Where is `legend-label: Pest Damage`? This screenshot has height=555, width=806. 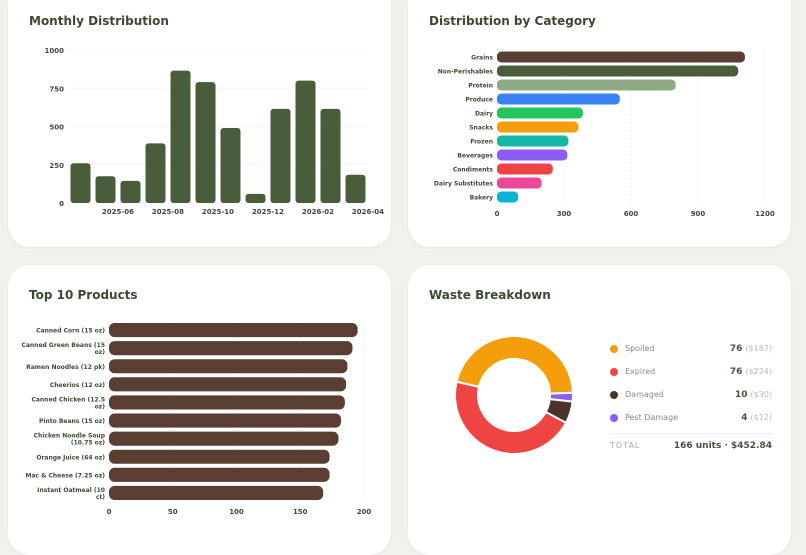
legend-label: Pest Damage is located at coordinates (652, 417).